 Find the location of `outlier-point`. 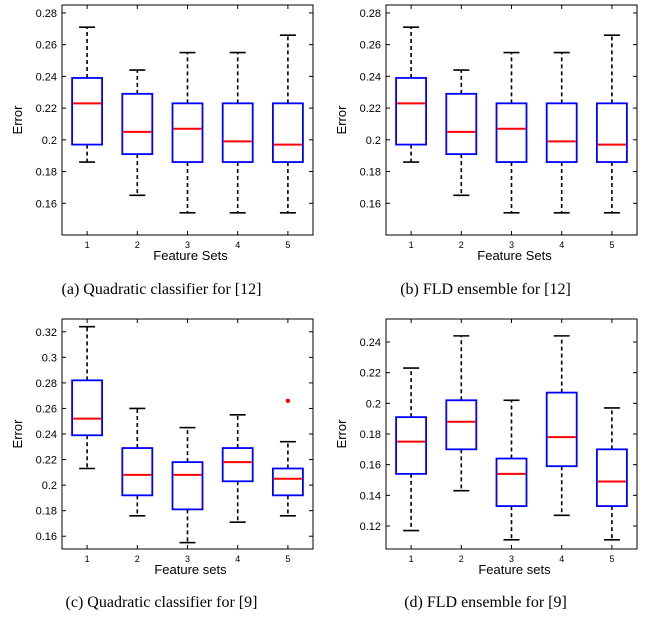

outlier-point is located at coordinates (288, 400).